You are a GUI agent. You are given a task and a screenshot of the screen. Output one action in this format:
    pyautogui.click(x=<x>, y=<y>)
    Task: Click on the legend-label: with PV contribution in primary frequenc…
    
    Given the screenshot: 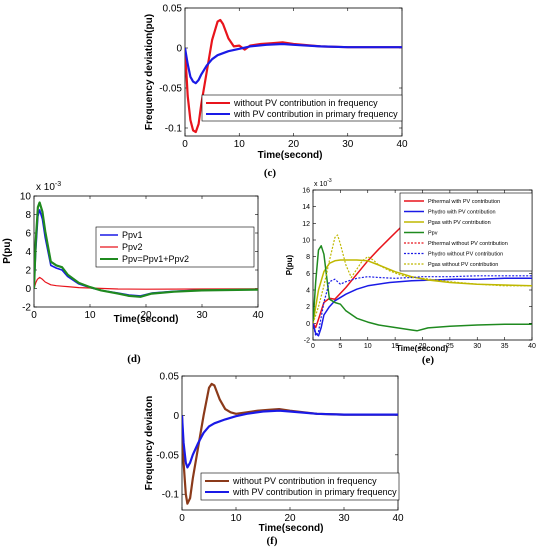 What is the action you would take?
    pyautogui.click(x=315, y=114)
    